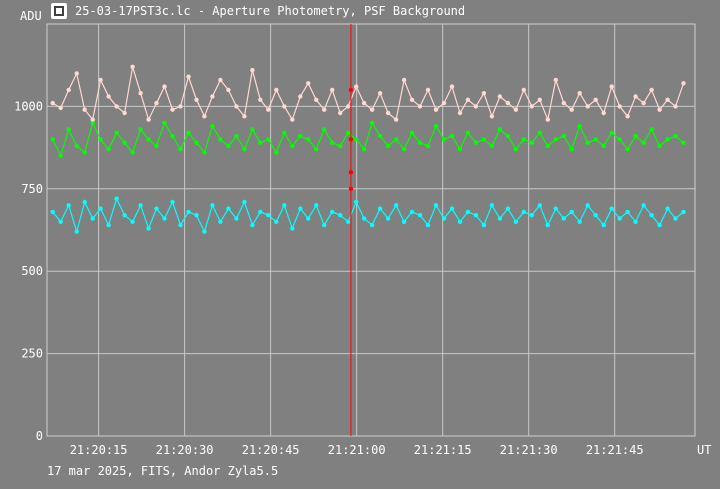  Describe the element at coordinates (32, 271) in the screenshot. I see `y-tick-label: 500` at that location.